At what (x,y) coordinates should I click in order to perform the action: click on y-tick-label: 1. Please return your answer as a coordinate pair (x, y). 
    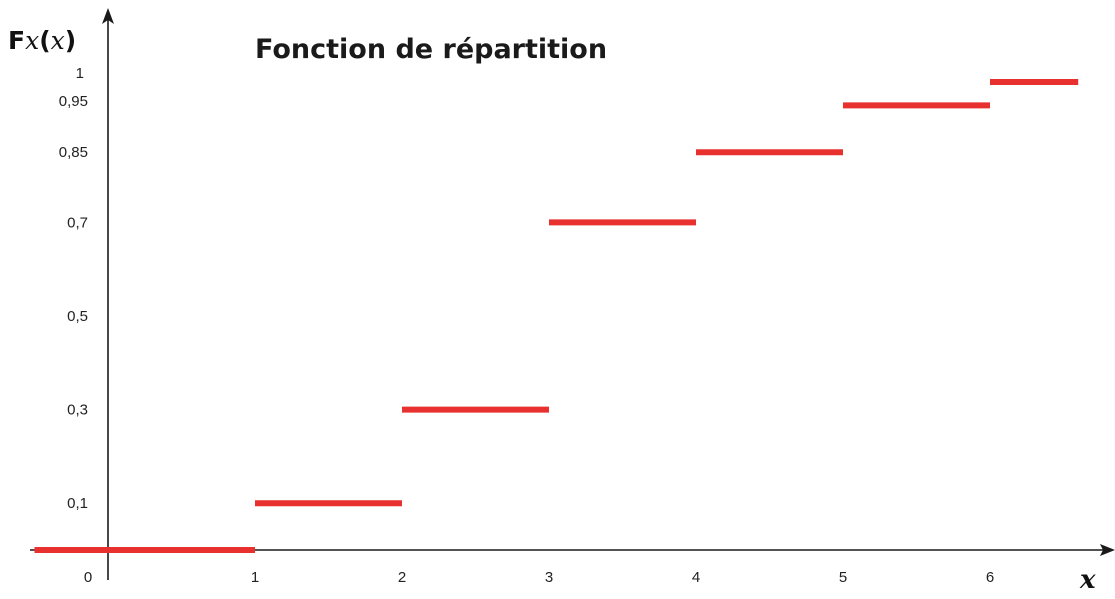
    Looking at the image, I should click on (80, 73).